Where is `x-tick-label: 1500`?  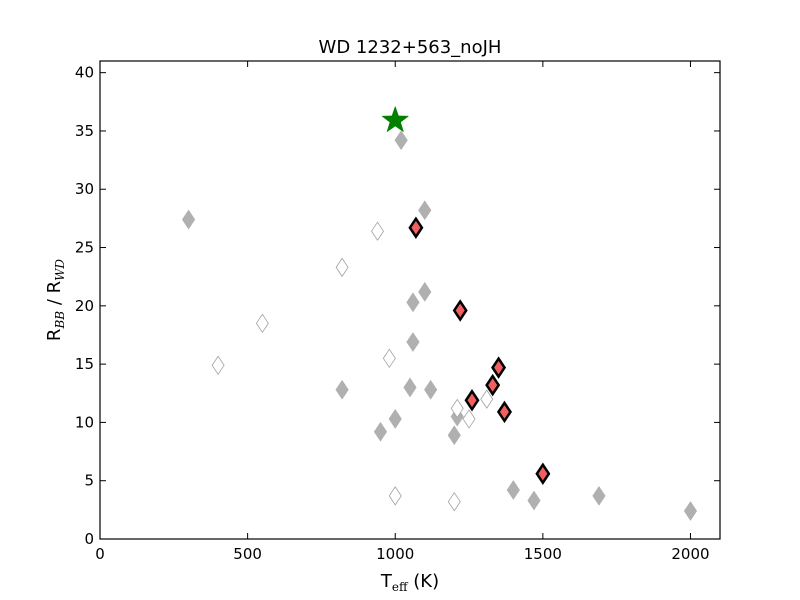
x-tick-label: 1500 is located at coordinates (543, 554).